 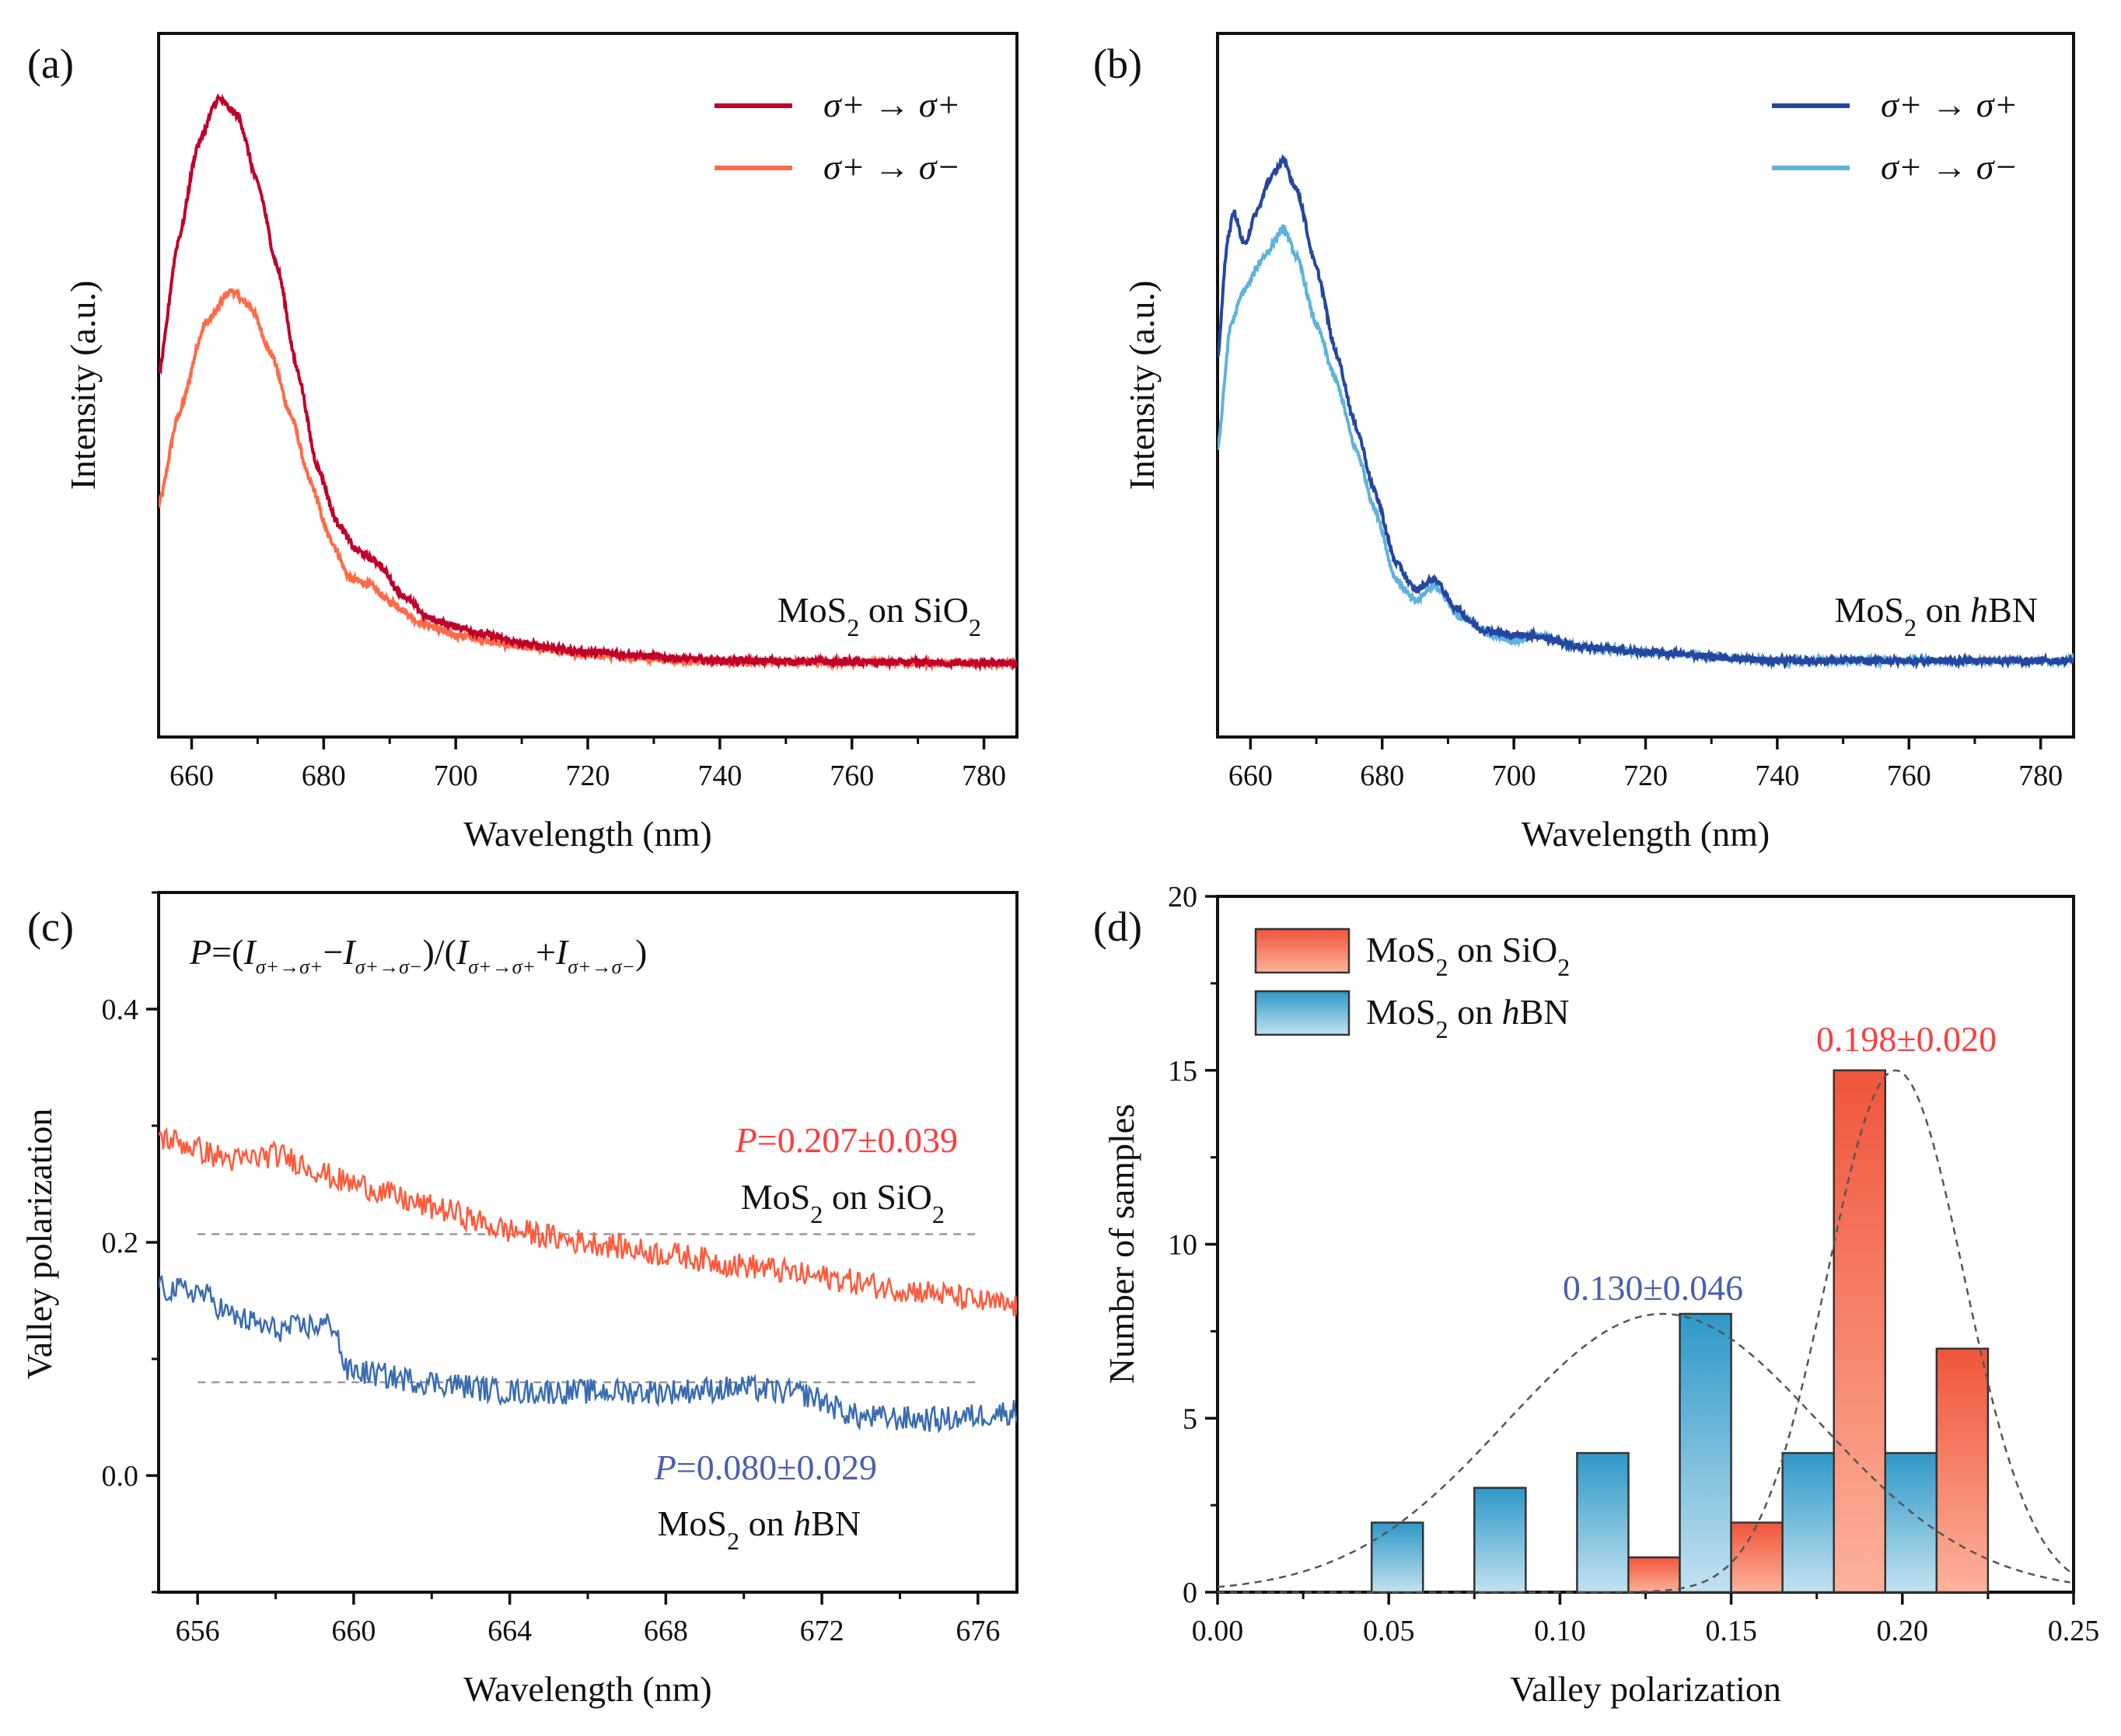 What do you see at coordinates (1511, 1012) in the screenshot?
I see `text-part: h` at bounding box center [1511, 1012].